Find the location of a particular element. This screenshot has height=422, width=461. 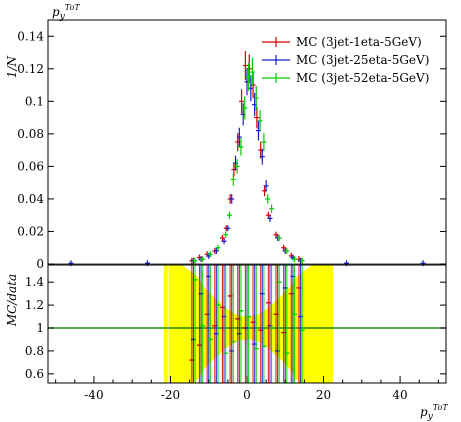

legend-entry: MC (3jet-25eta-5GeV) is located at coordinates (362, 60).